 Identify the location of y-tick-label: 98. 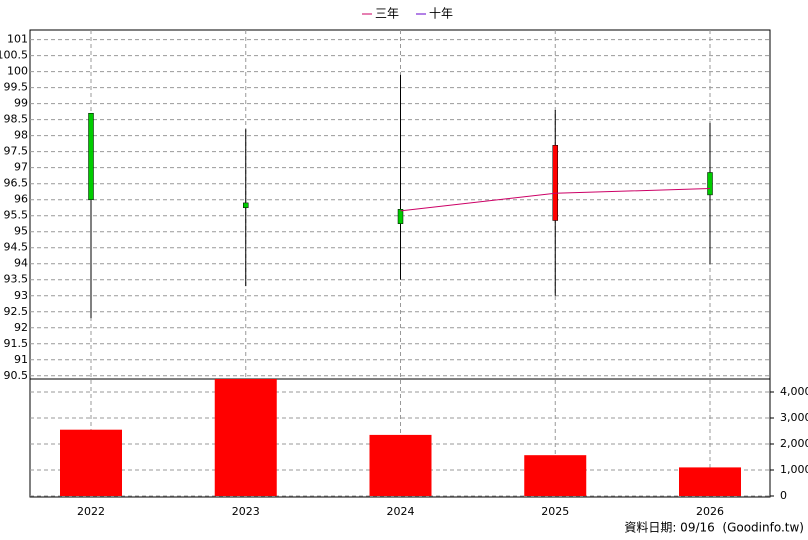
(21, 135).